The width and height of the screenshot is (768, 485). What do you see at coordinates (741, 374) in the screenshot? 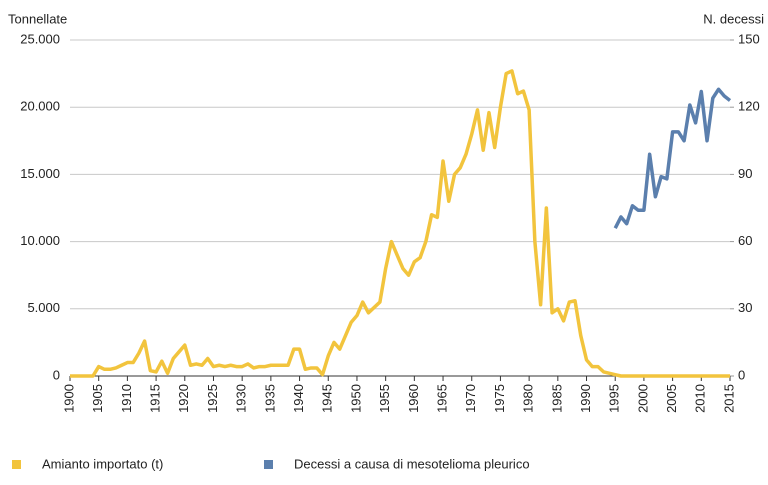
I see `y2-tick-label: 0` at bounding box center [741, 374].